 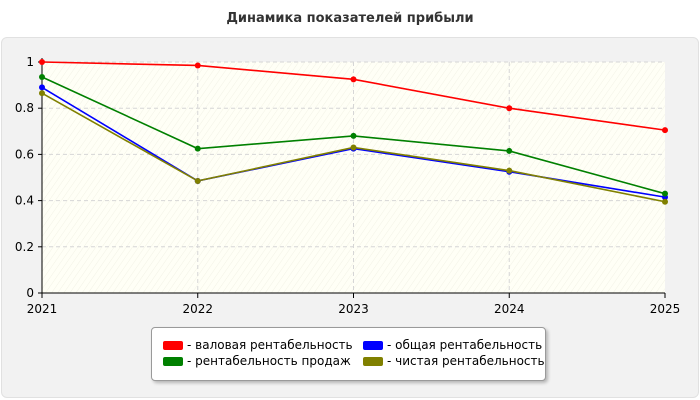 I want to click on legend-item-total-profitability: - общая рентабельность, so click(x=452, y=345).